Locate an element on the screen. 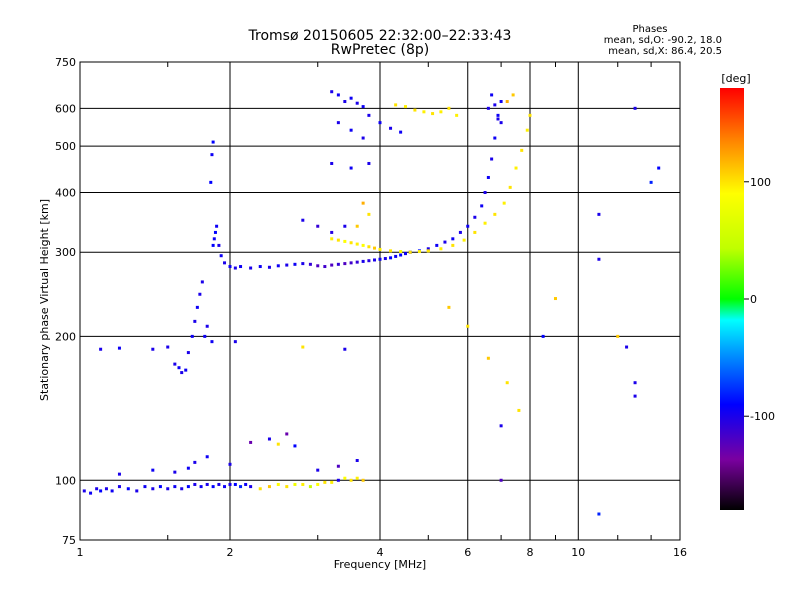  y-tick-label: 400 is located at coordinates (65, 192).